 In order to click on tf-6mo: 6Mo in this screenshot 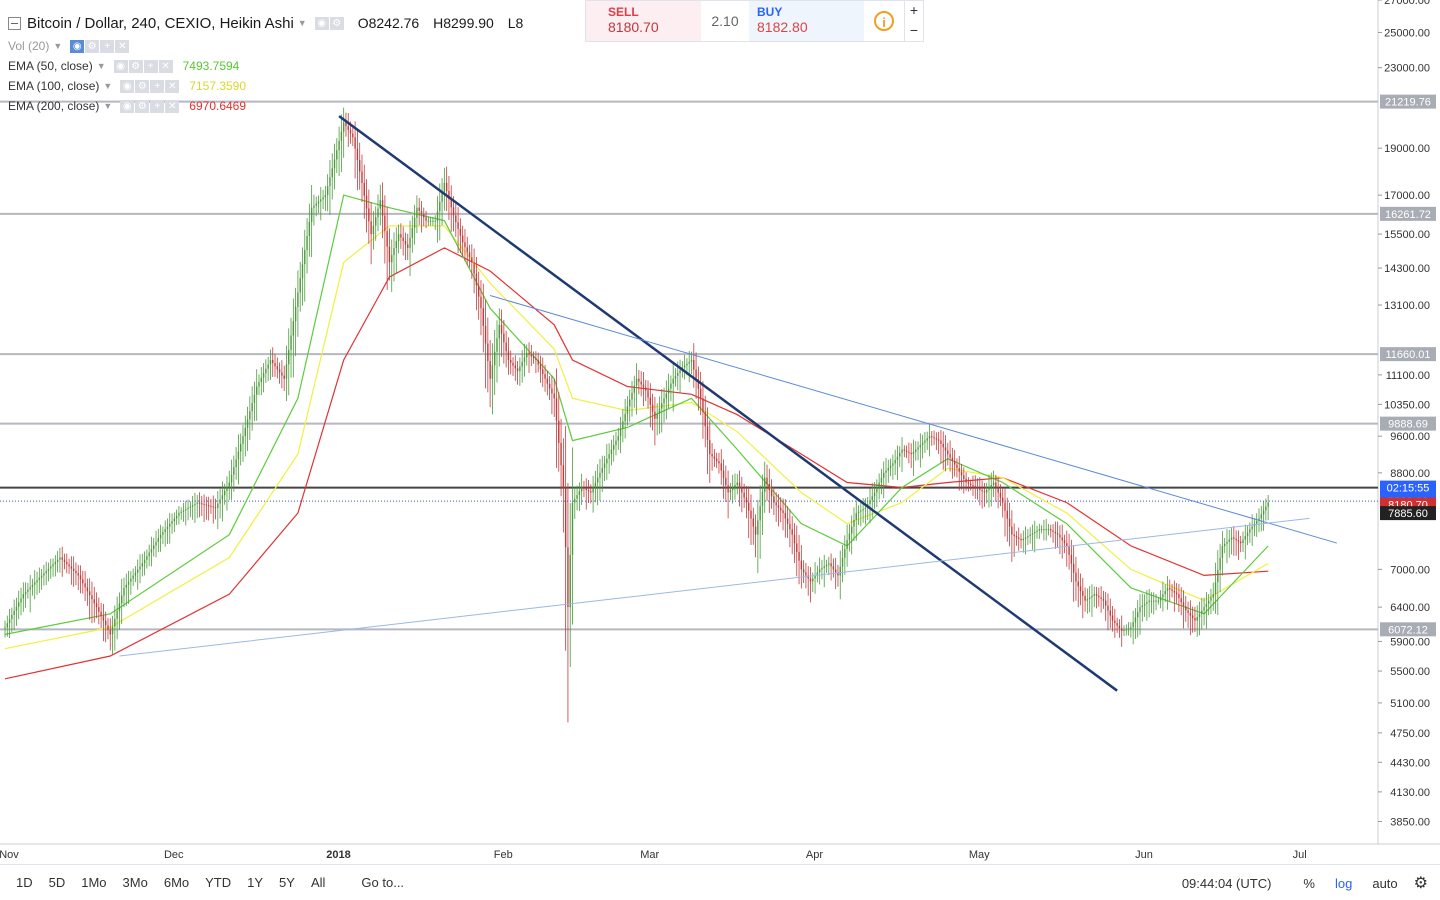, I will do `click(176, 882)`.